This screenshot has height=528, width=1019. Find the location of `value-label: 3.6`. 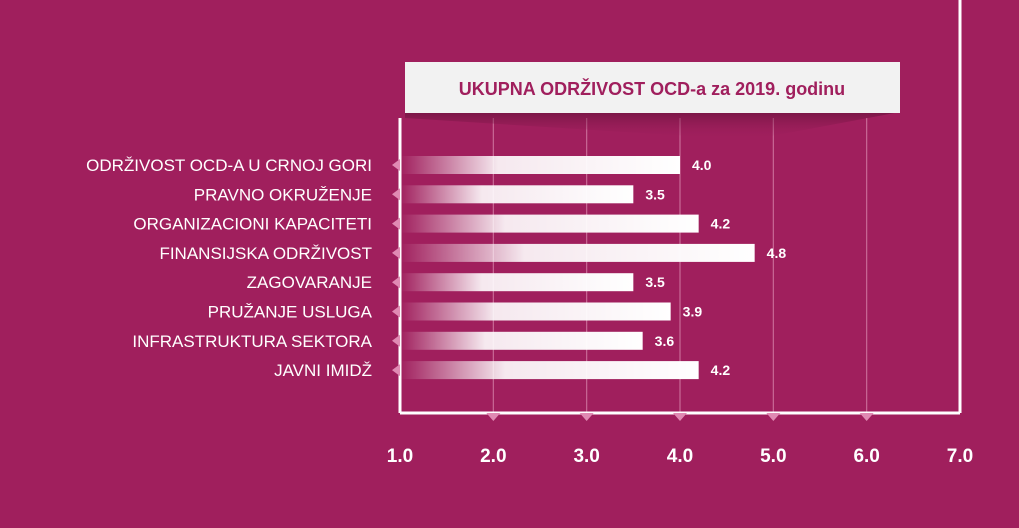

value-label: 3.6 is located at coordinates (665, 341).